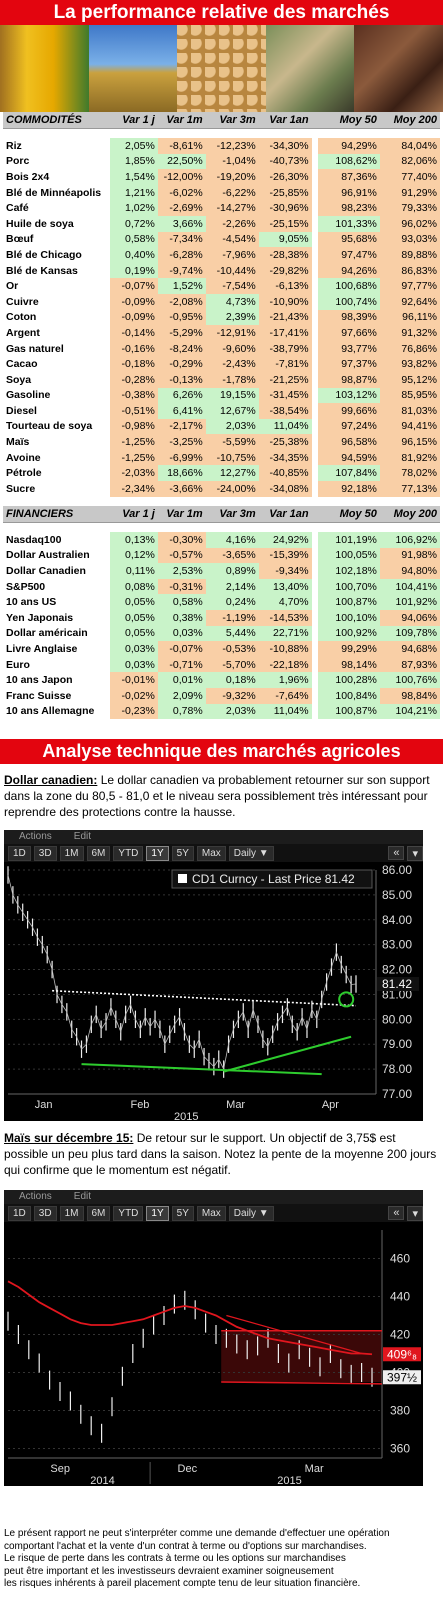 The image size is (443, 1602). I want to click on row-value: 0,03%, so click(181, 633).